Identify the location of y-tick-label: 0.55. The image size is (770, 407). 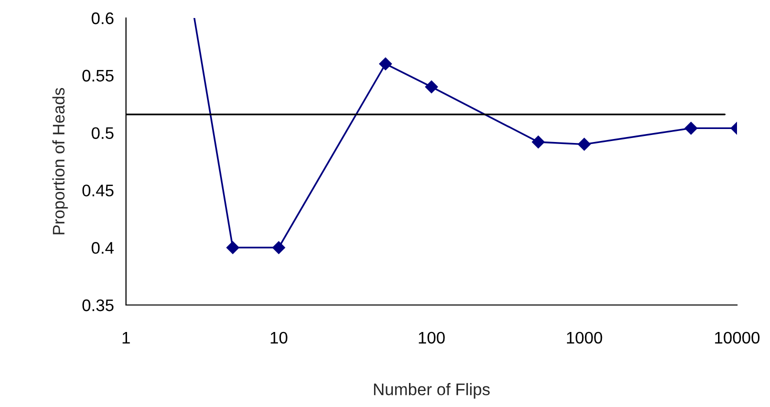
(98, 76).